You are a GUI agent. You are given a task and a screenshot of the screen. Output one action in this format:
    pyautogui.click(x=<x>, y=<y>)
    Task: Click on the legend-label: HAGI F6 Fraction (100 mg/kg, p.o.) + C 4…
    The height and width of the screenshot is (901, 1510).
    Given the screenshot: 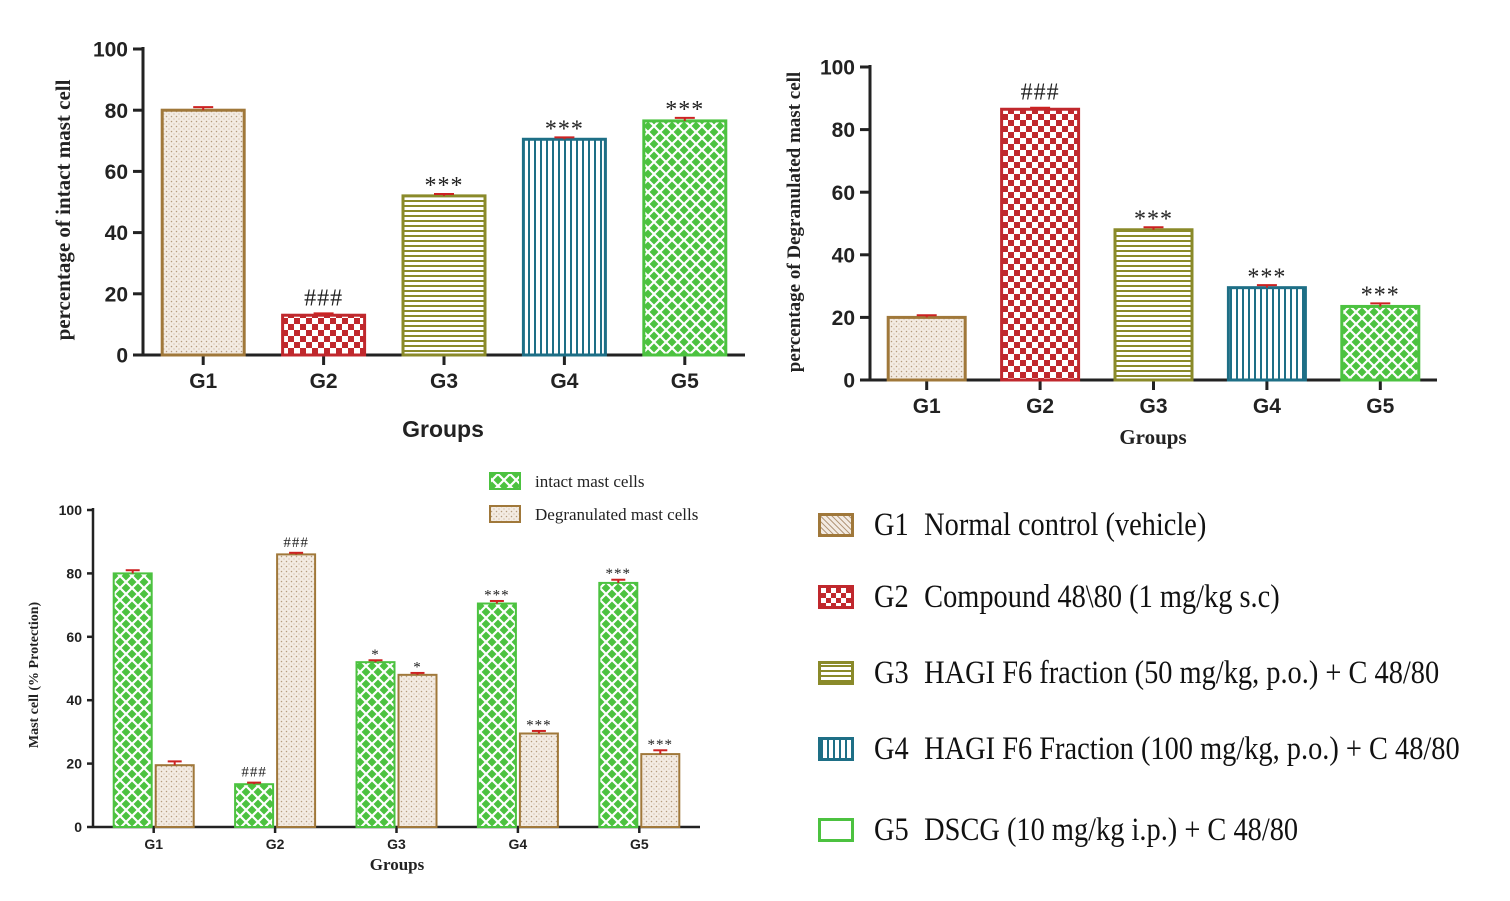 What is the action you would take?
    pyautogui.click(x=1192, y=748)
    